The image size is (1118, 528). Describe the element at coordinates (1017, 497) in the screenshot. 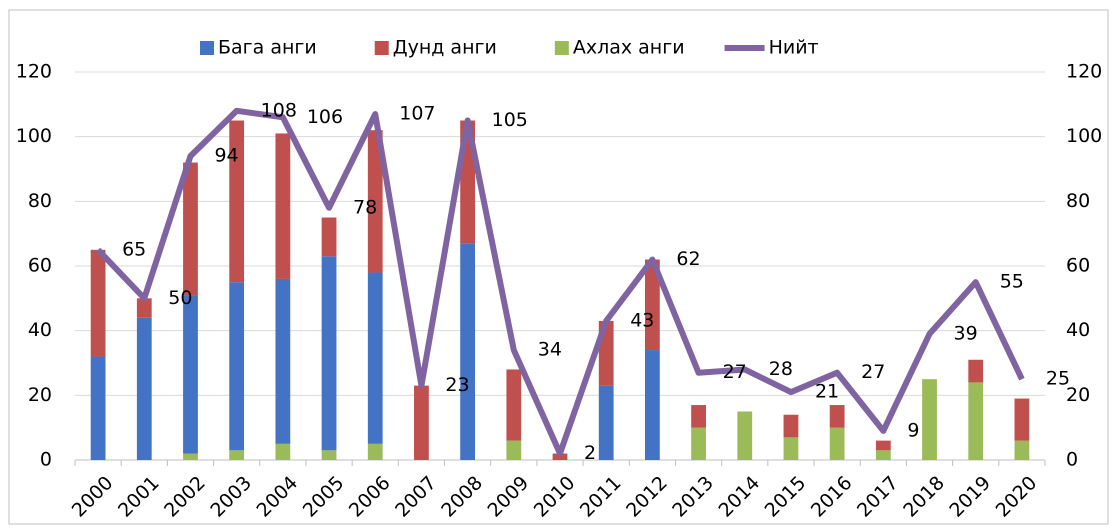

I see `x-tick-label: 2020` at that location.